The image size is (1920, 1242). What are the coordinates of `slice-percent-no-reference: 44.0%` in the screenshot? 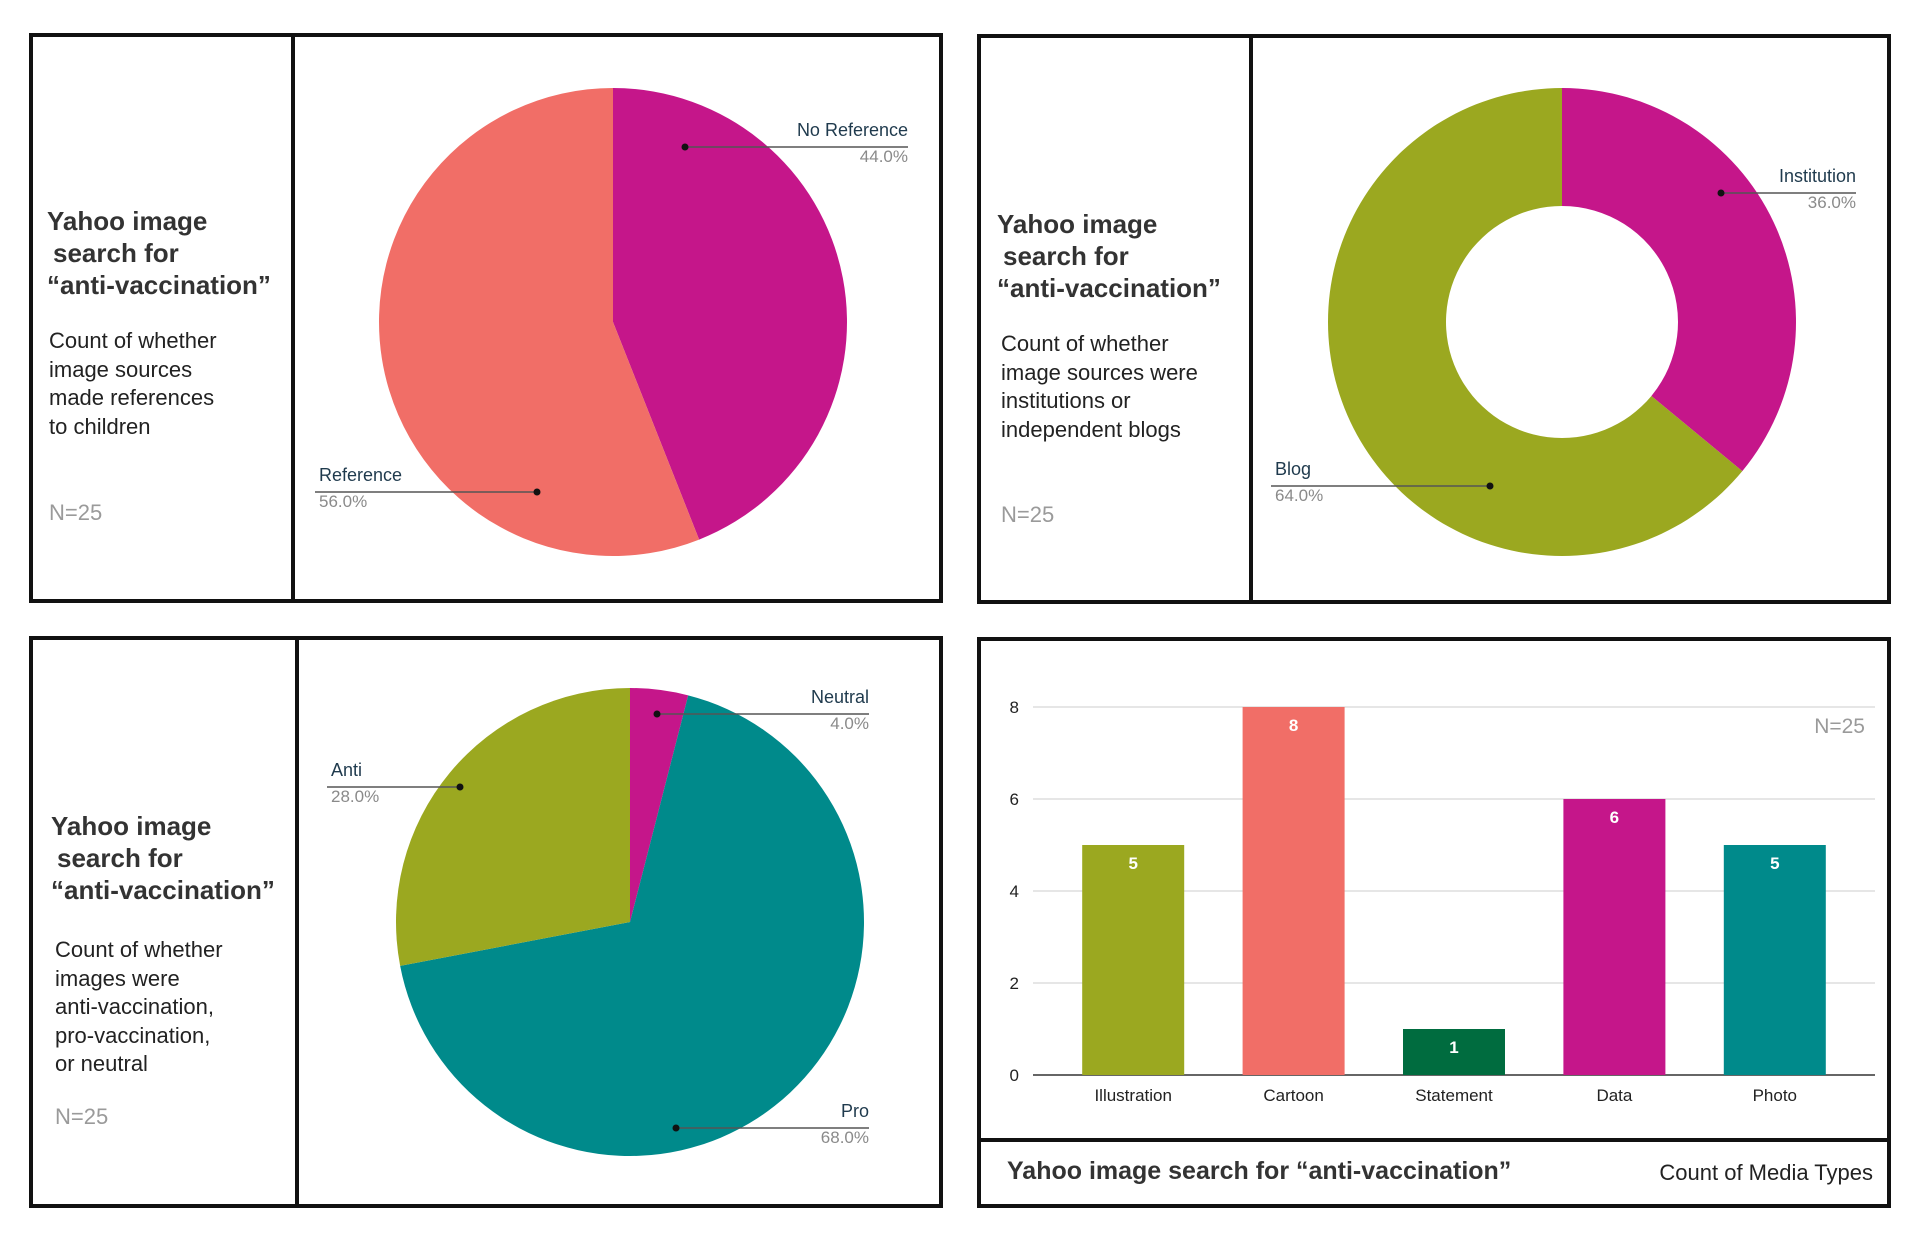 It's located at (884, 156).